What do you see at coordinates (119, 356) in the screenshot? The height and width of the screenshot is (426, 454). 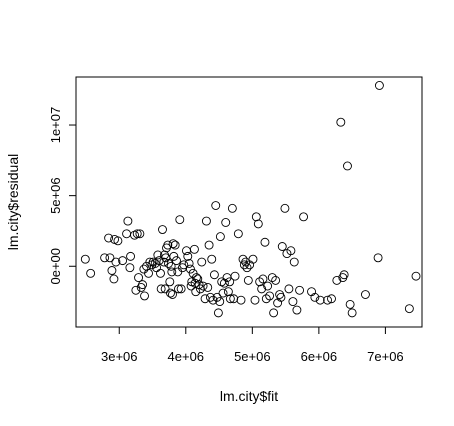 I see `x-tick-label: 3e+06` at bounding box center [119, 356].